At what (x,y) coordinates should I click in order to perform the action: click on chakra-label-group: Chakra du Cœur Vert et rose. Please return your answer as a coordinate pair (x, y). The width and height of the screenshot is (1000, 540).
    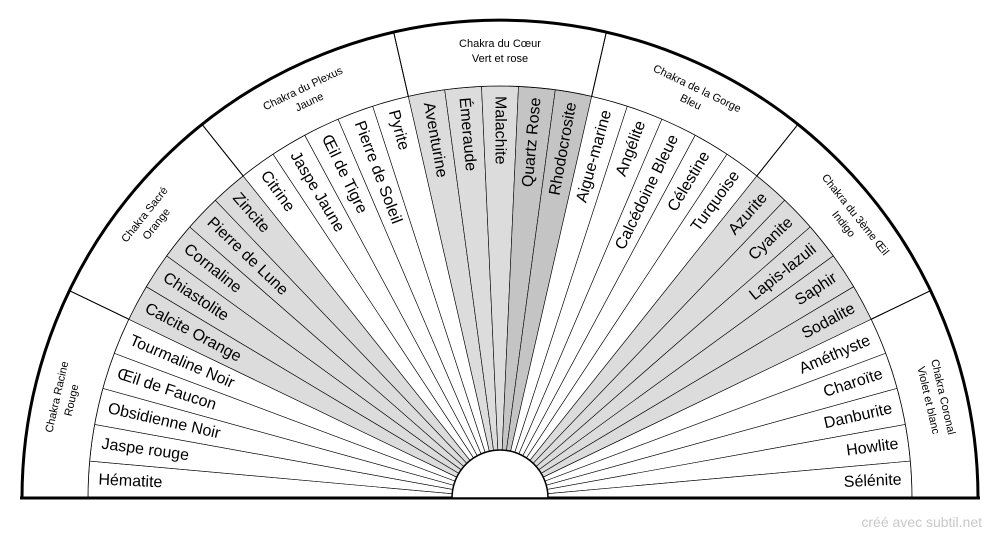
    Looking at the image, I should click on (500, 51).